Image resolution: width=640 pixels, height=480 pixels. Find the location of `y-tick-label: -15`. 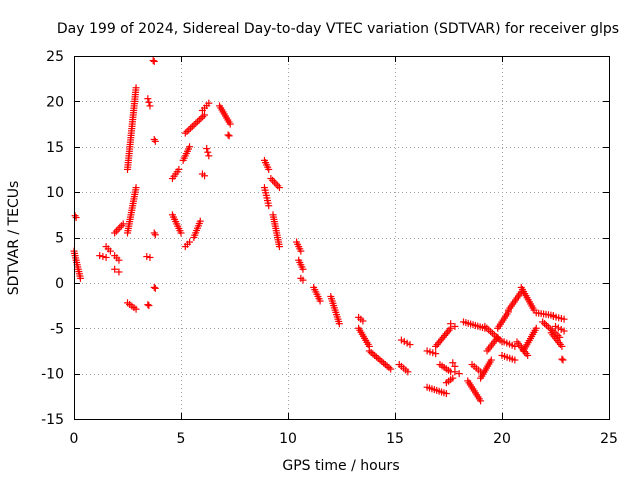

y-tick-label: -15 is located at coordinates (52, 420).